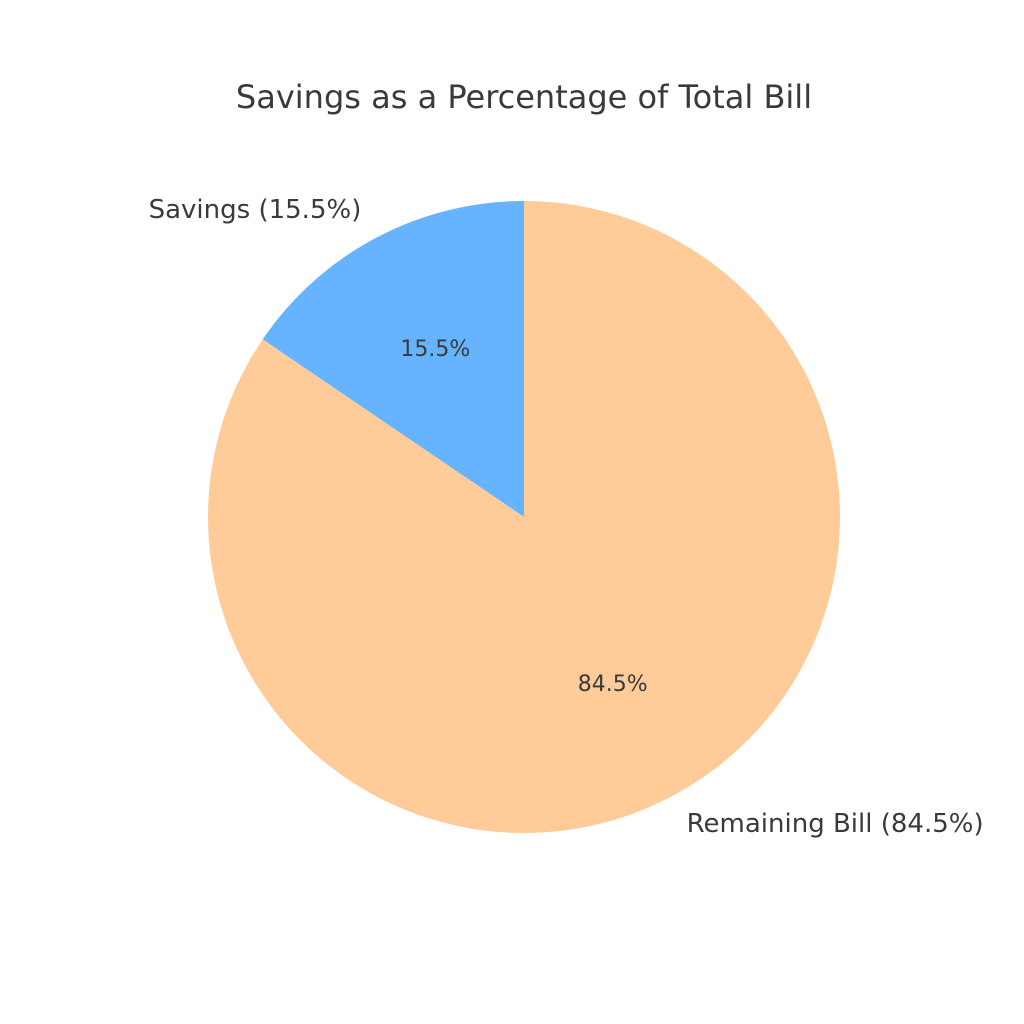 This screenshot has height=1024, width=1024. I want to click on pie-slice-percent-label: 84.5%, so click(613, 684).